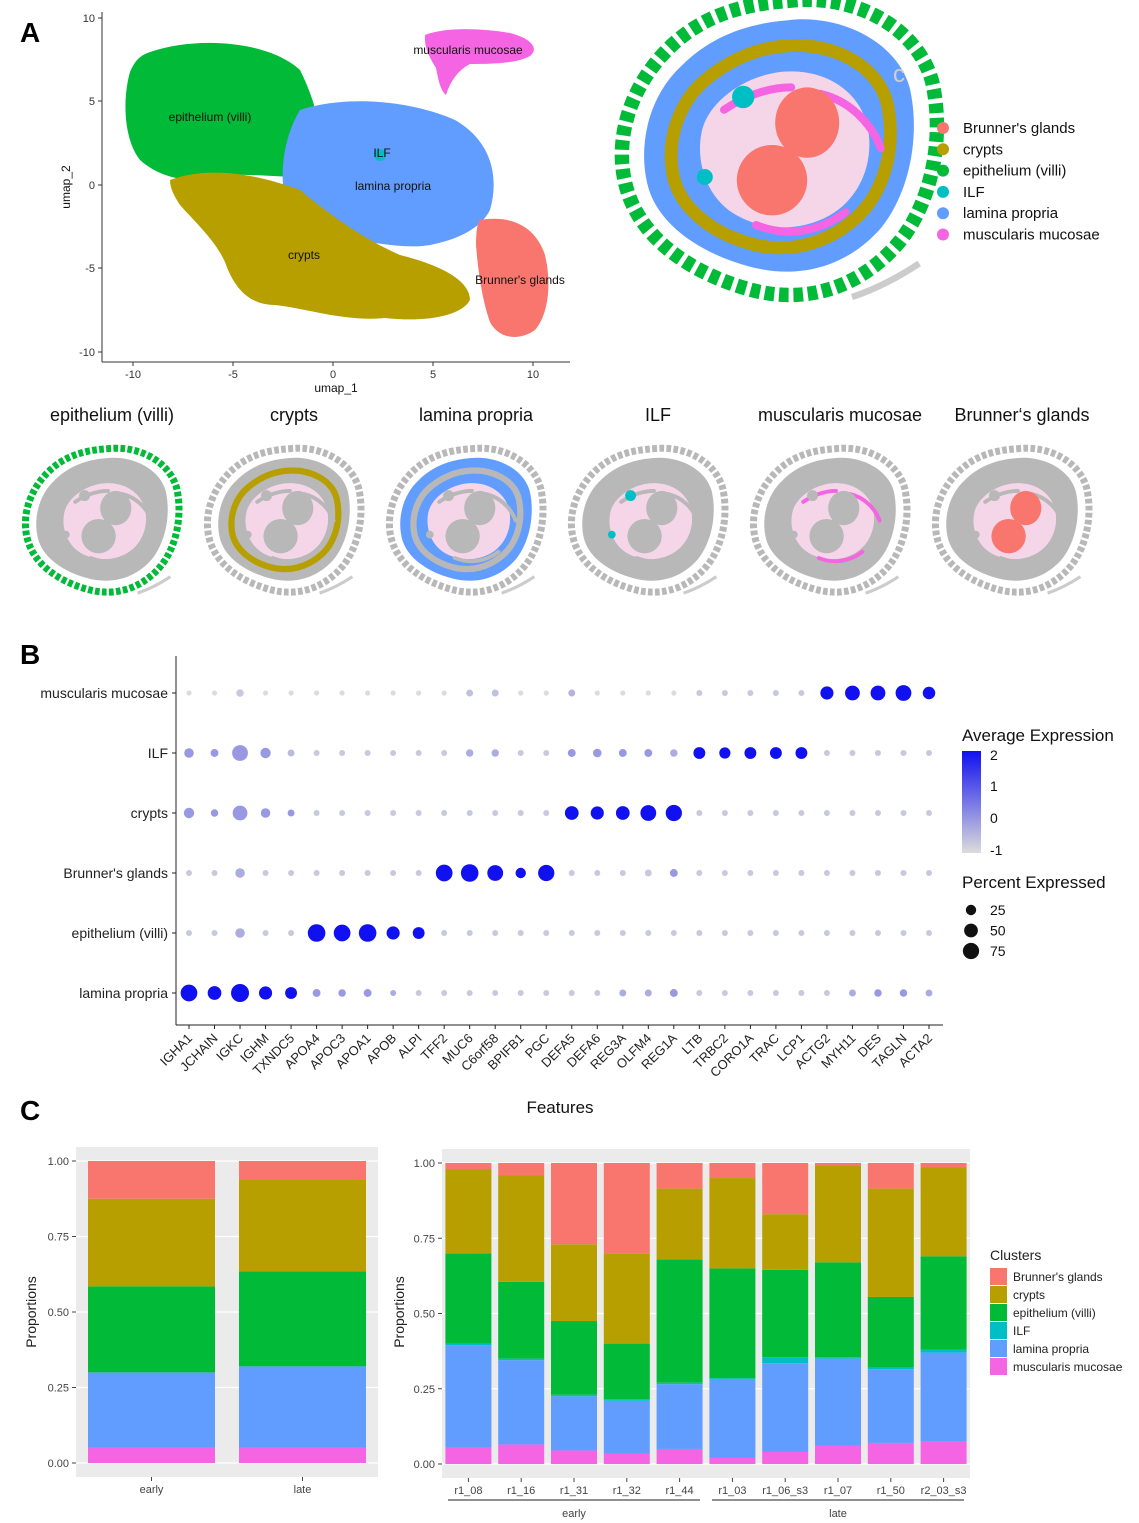  Describe the element at coordinates (214, 813) in the screenshot. I see `dot-crypts-jchain` at that location.